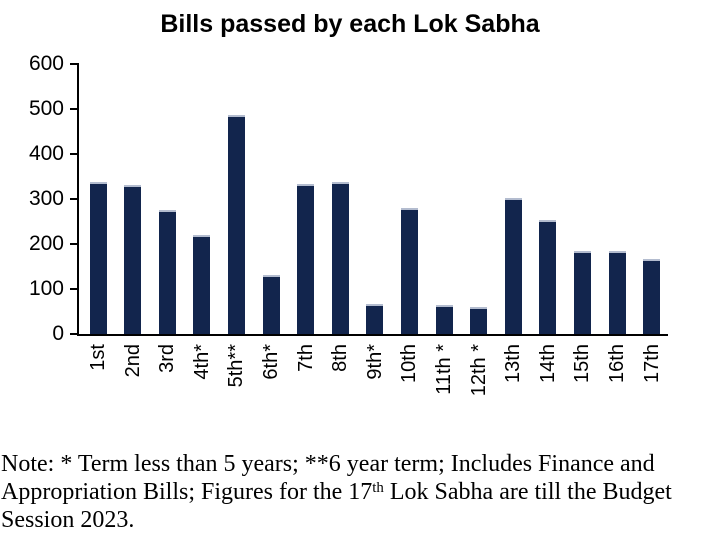  Describe the element at coordinates (547, 363) in the screenshot. I see `x-category-label: 14th` at that location.